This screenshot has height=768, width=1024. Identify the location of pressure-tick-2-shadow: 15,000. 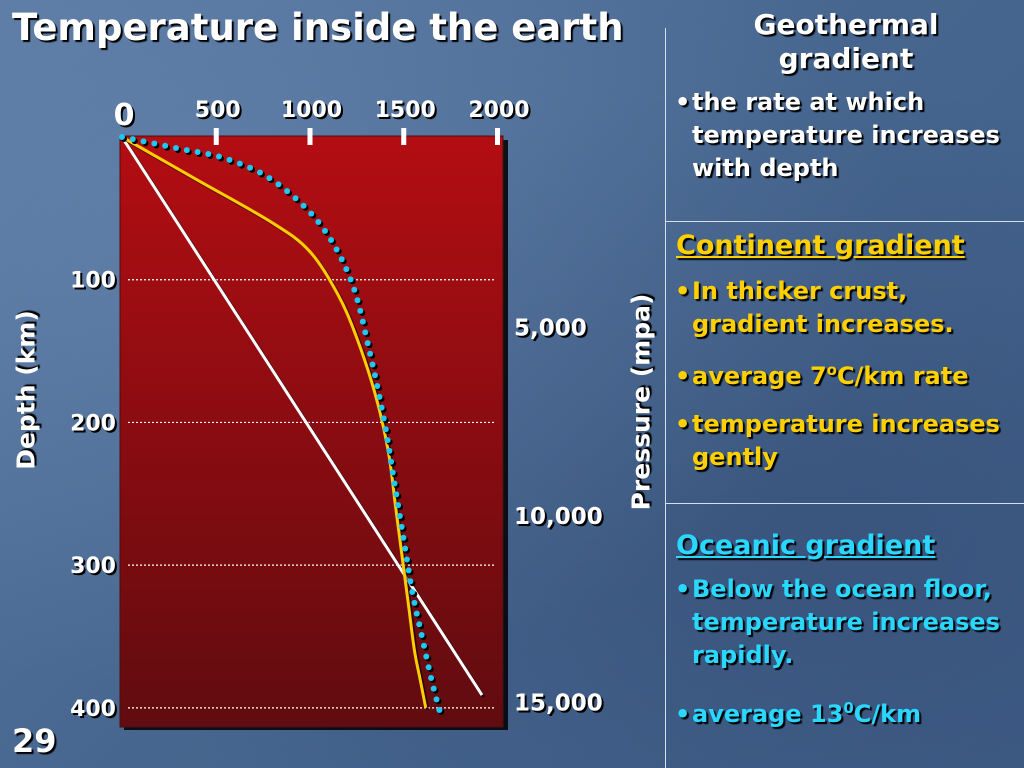
(560, 706).